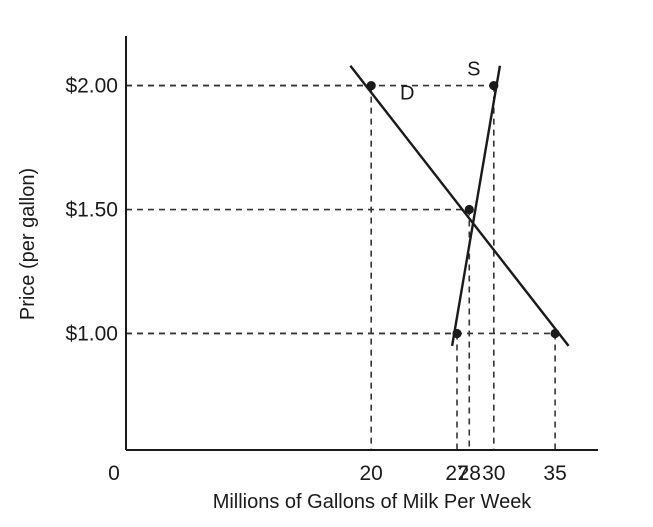 This screenshot has width=653, height=527. I want to click on x-tick-label: 28, so click(469, 473).